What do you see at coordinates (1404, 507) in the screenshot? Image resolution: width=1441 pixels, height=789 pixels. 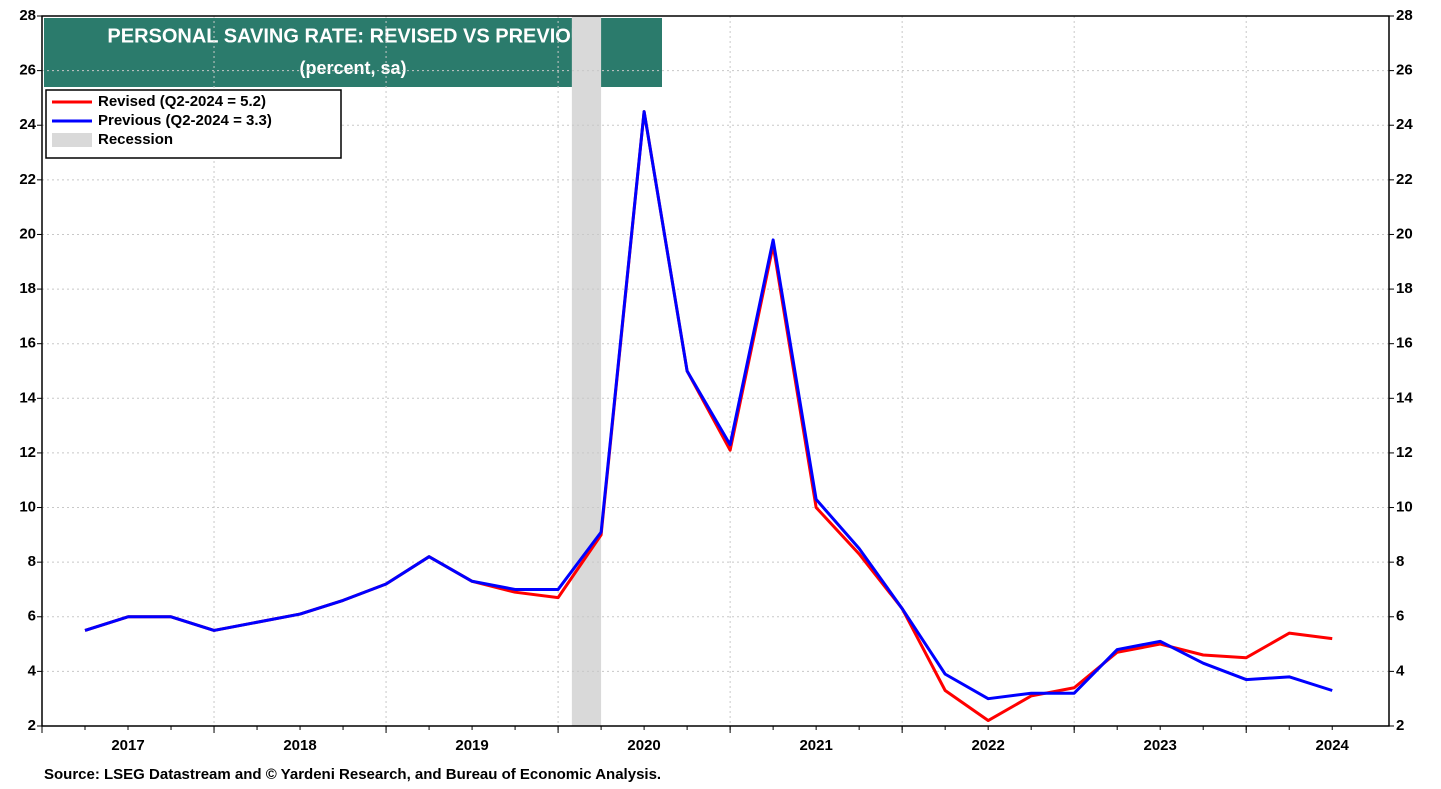 I see `y2-tick-label: 10` at bounding box center [1404, 507].